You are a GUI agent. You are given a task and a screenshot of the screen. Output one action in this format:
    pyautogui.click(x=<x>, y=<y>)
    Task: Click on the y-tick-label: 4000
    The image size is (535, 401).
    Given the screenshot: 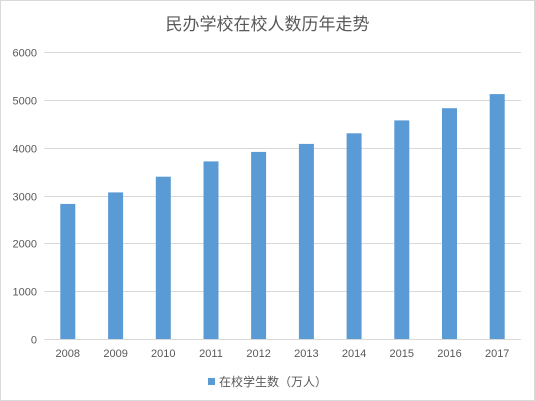 What is the action you would take?
    pyautogui.click(x=25, y=150)
    